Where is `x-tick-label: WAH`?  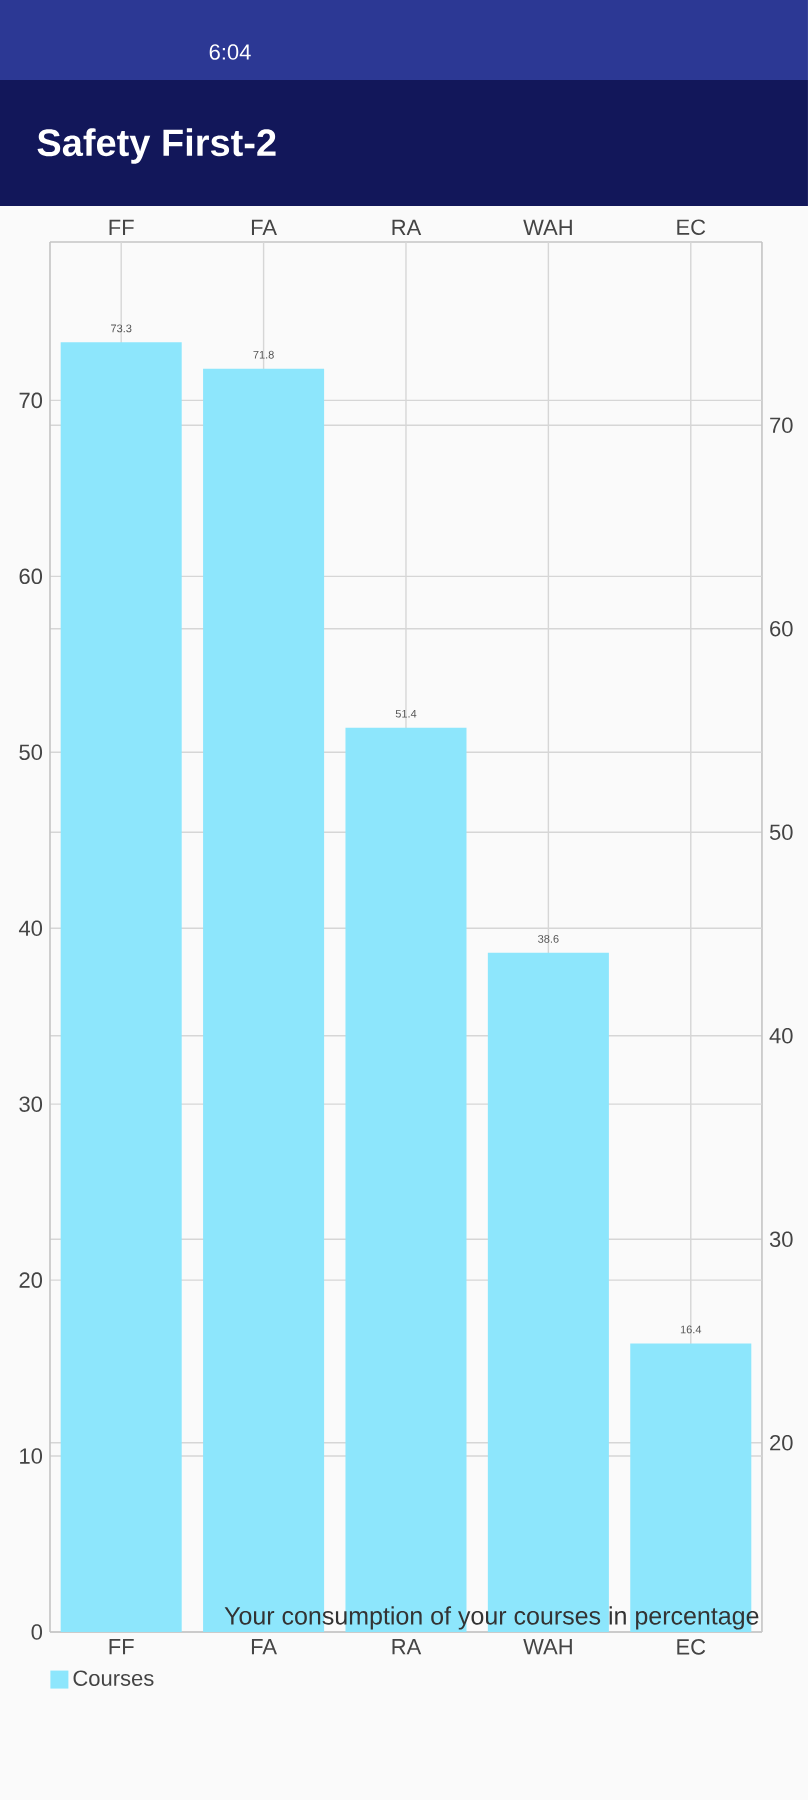 x-tick-label: WAH is located at coordinates (547, 227).